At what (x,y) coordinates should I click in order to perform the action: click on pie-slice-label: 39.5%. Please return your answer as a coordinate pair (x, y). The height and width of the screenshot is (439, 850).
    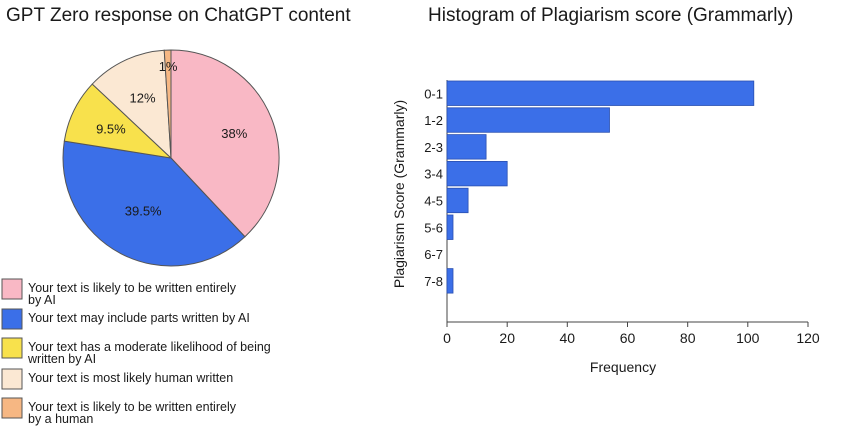
    Looking at the image, I should click on (143, 211).